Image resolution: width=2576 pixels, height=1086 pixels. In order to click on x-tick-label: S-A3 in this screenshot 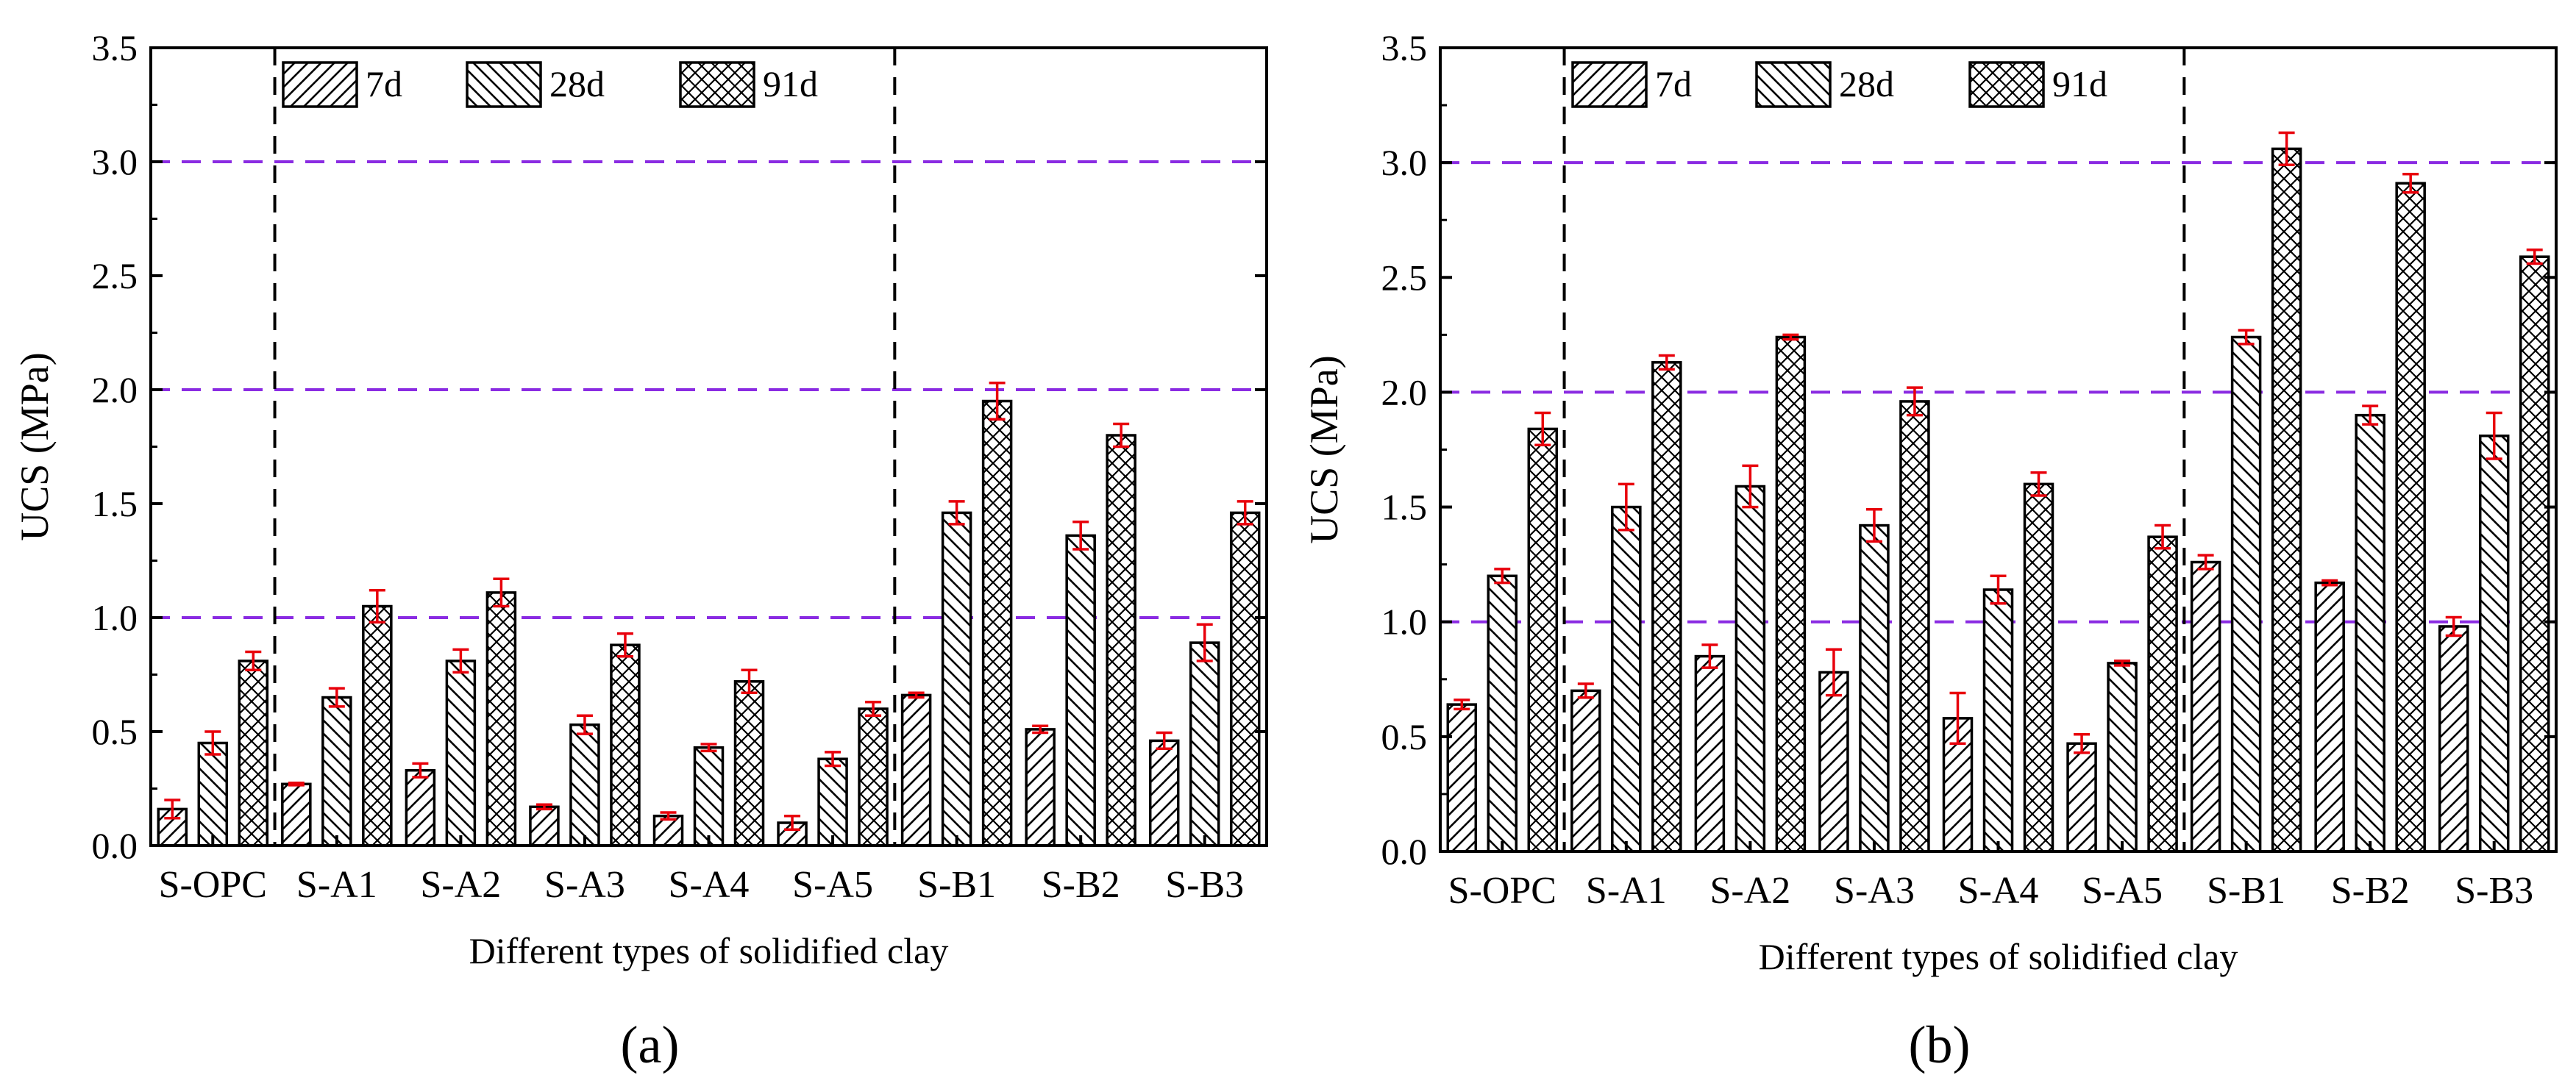, I will do `click(1874, 891)`.